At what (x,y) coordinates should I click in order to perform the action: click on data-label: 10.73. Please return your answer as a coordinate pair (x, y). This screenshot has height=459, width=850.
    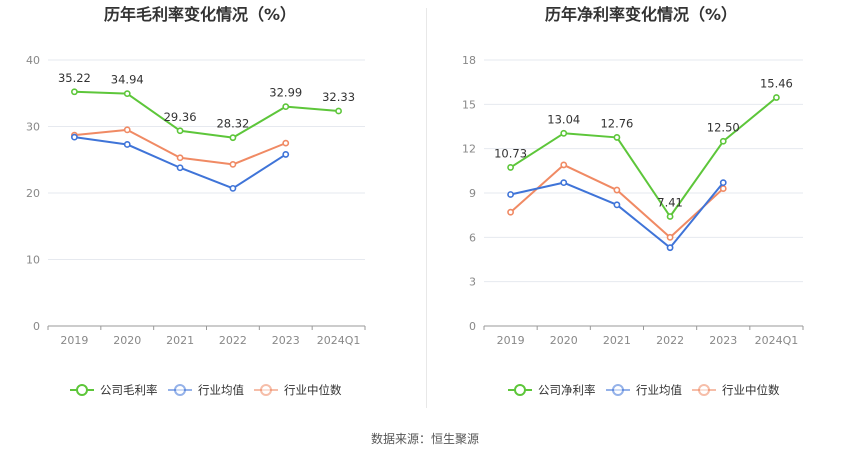
    Looking at the image, I should click on (510, 153).